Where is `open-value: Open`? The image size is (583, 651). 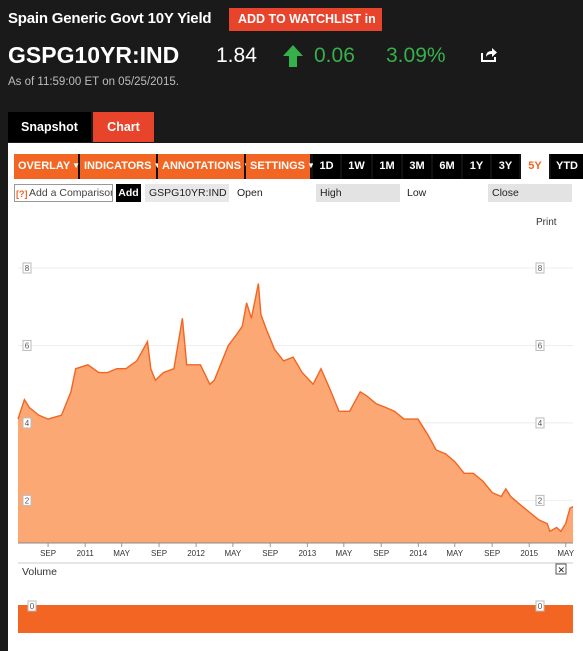
open-value: Open is located at coordinates (250, 193).